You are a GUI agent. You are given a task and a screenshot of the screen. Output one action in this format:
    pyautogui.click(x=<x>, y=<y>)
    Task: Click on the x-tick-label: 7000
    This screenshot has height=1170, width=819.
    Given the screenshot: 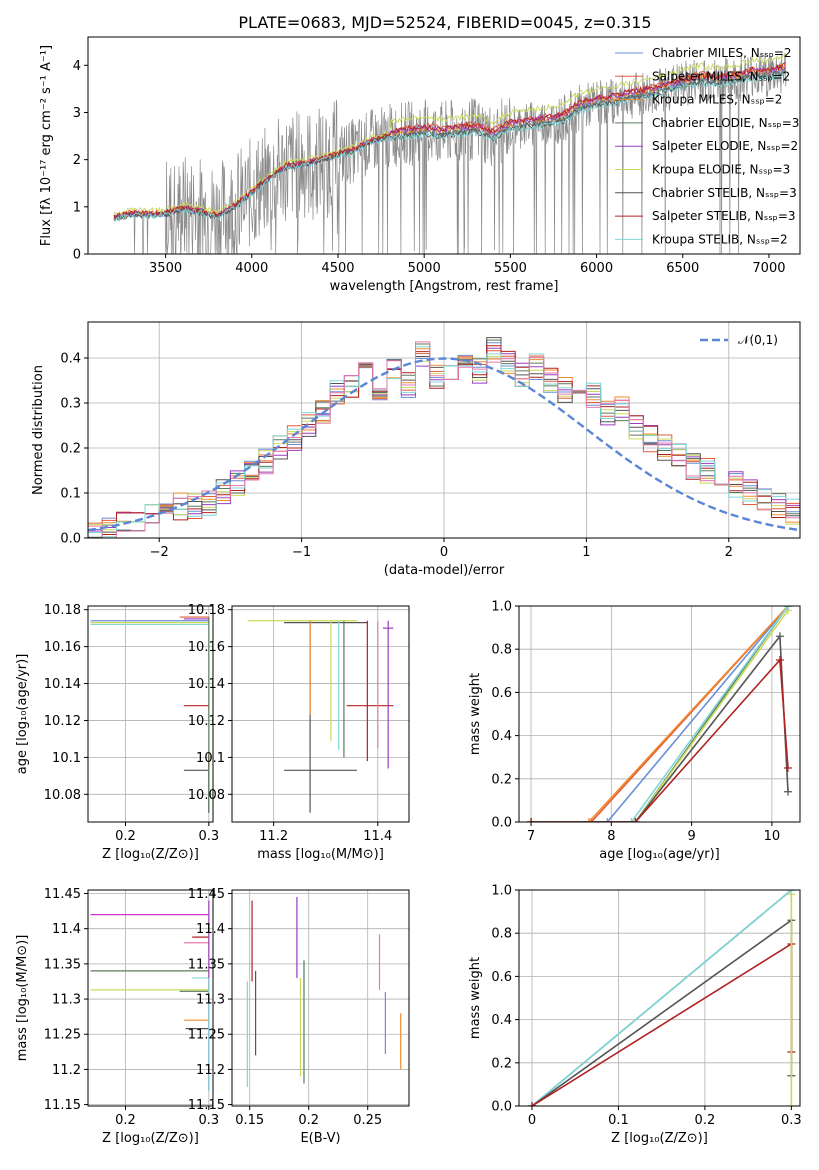 What is the action you would take?
    pyautogui.click(x=768, y=268)
    